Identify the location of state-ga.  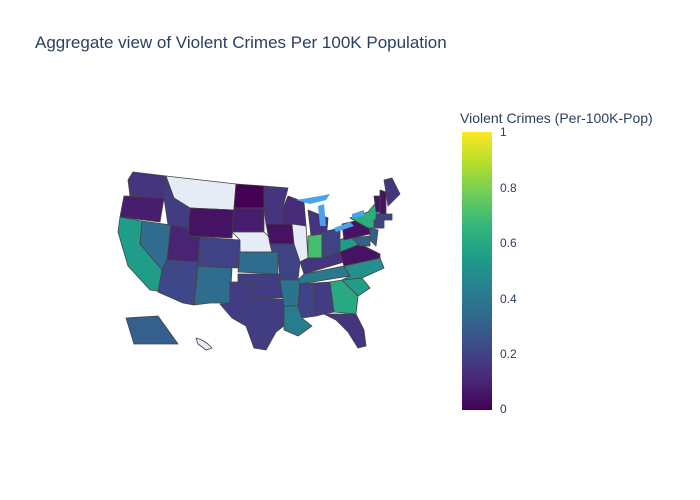
(344, 297).